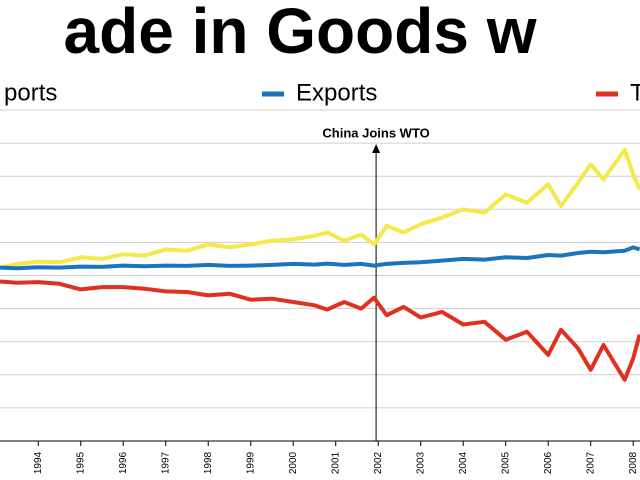  What do you see at coordinates (320, 258) in the screenshot?
I see `series-line` at bounding box center [320, 258].